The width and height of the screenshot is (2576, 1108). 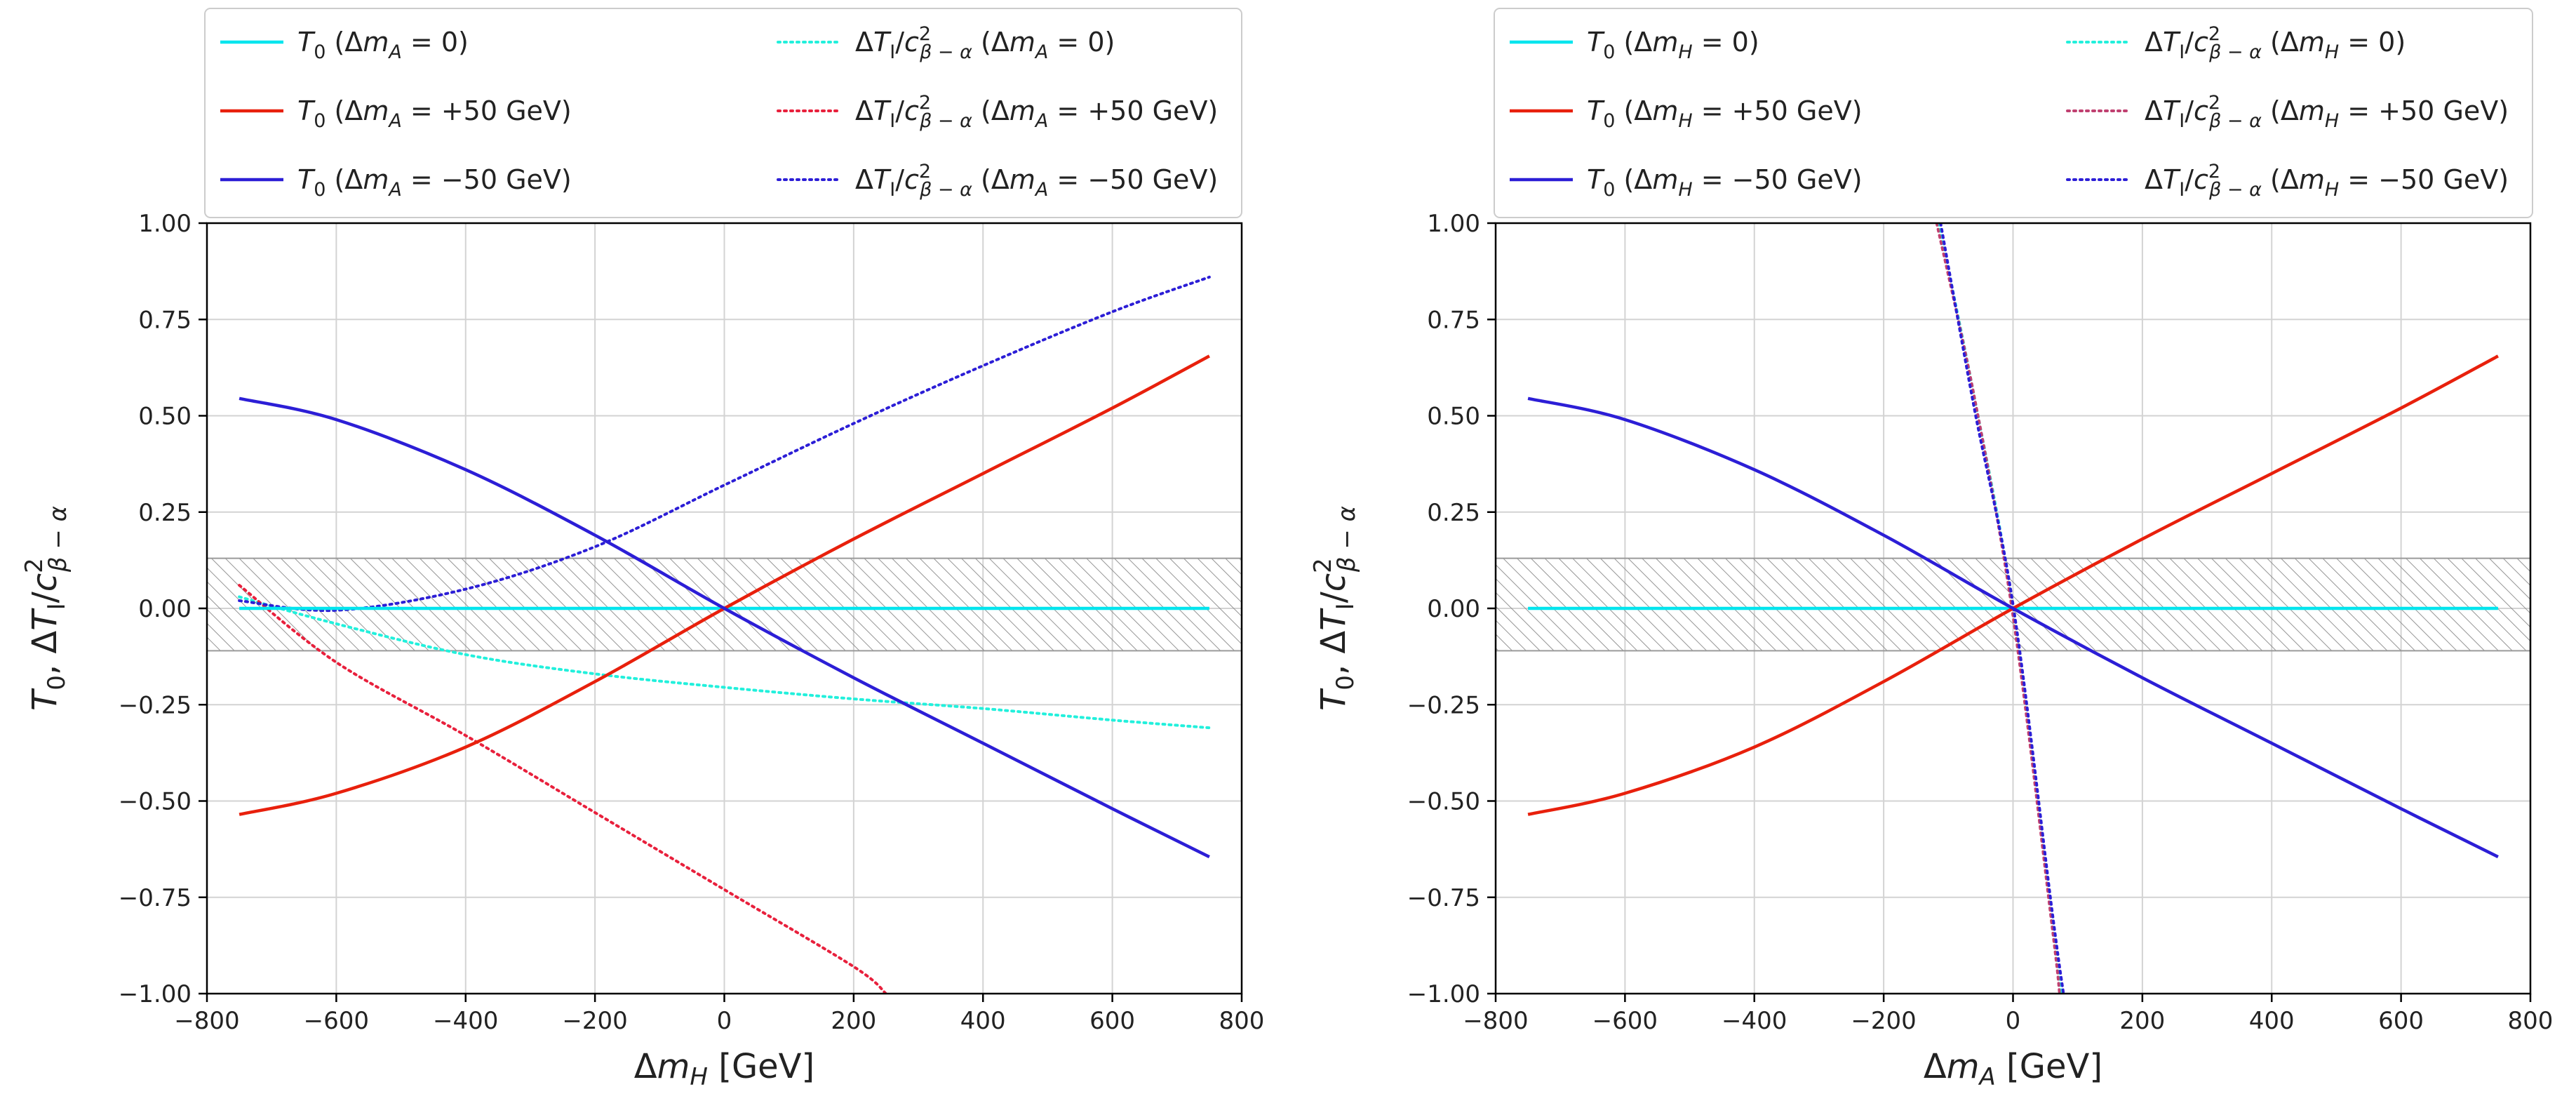 What do you see at coordinates (2275, 43) in the screenshot?
I see `legend-label: ΔTI/c2 β − α (ΔmH = 0)` at bounding box center [2275, 43].